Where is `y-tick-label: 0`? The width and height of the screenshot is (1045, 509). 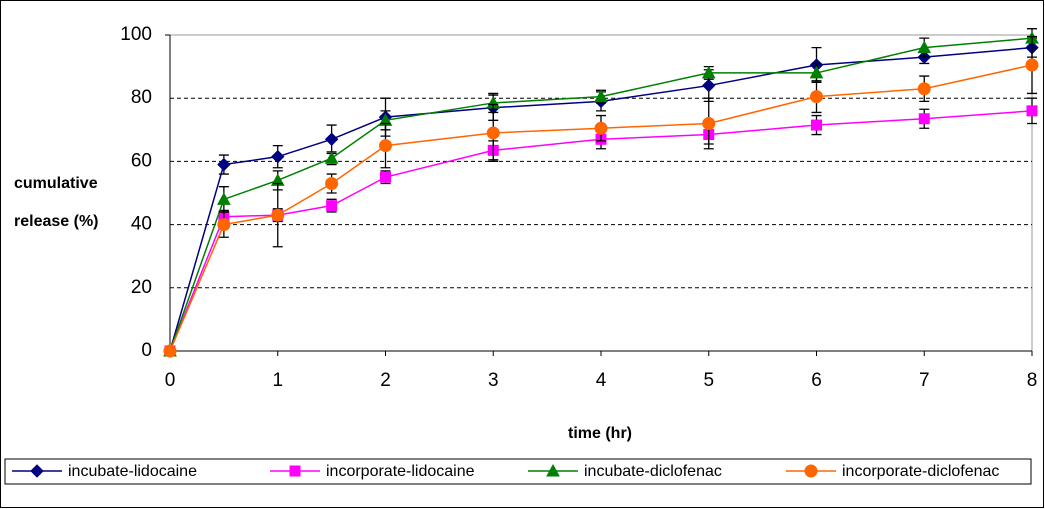 y-tick-label: 0 is located at coordinates (146, 350).